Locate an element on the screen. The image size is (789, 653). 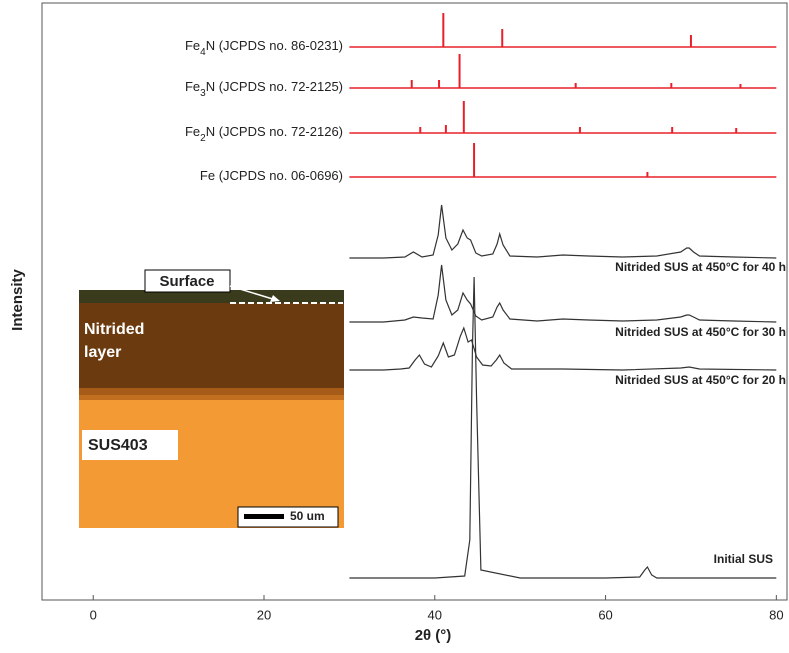
x-tick-label: 80 is located at coordinates (776, 614).